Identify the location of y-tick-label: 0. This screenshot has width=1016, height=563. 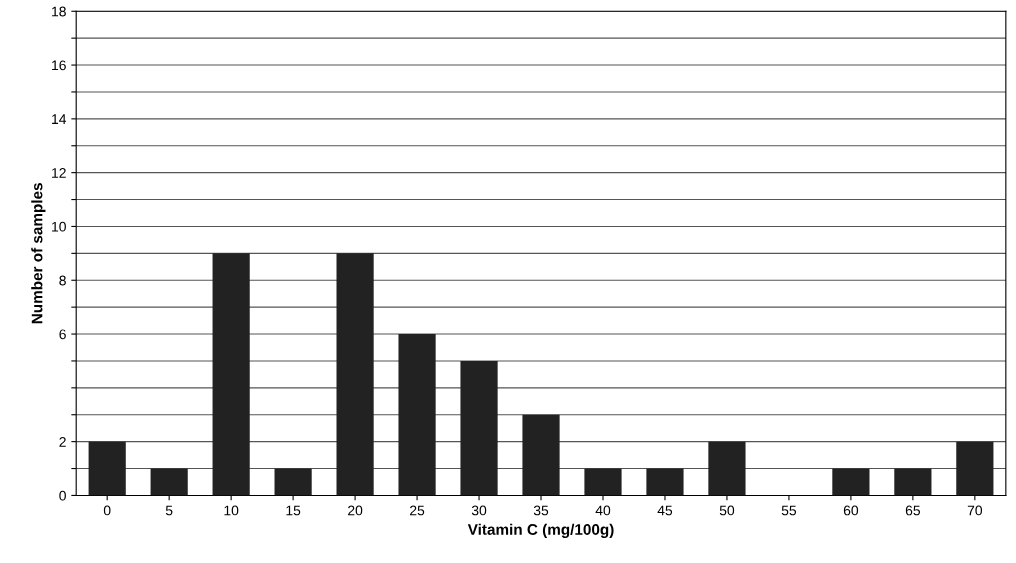
(62, 495).